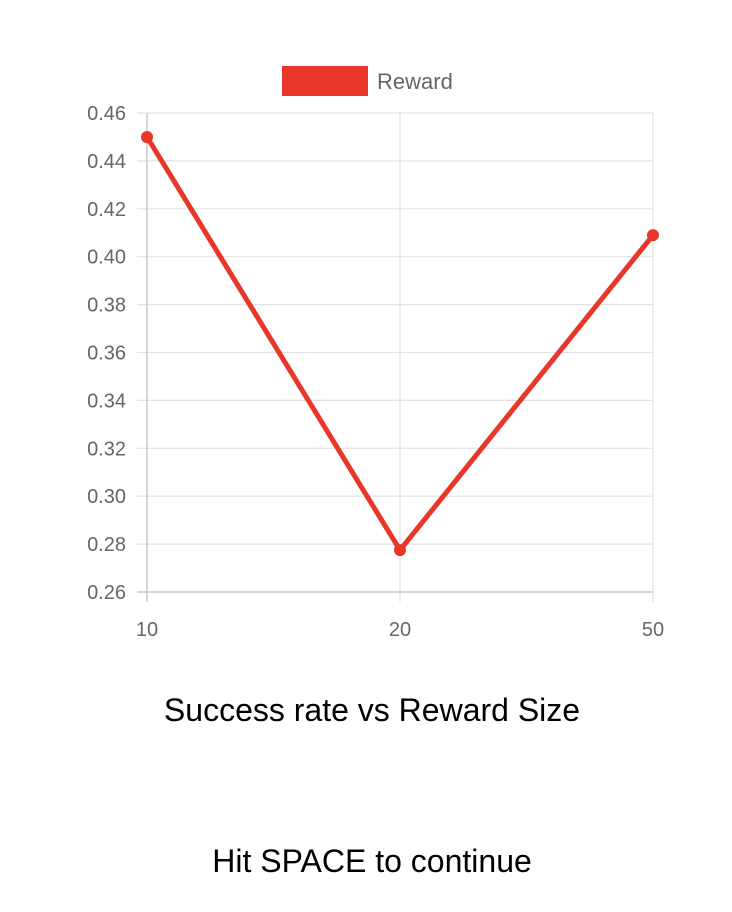 The image size is (732, 912). What do you see at coordinates (400, 630) in the screenshot?
I see `x-tick-label: 20` at bounding box center [400, 630].